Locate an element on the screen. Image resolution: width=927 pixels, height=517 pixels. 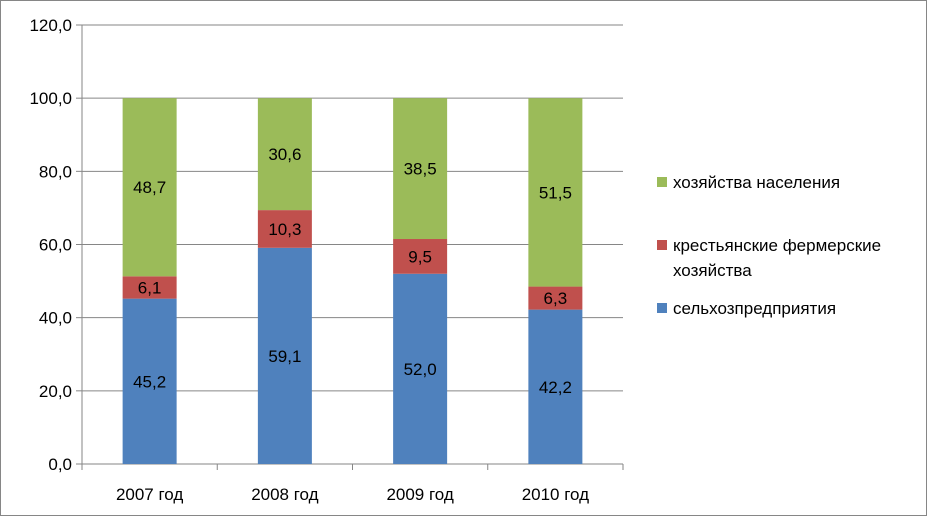
data-label: 42,2 is located at coordinates (555, 387).